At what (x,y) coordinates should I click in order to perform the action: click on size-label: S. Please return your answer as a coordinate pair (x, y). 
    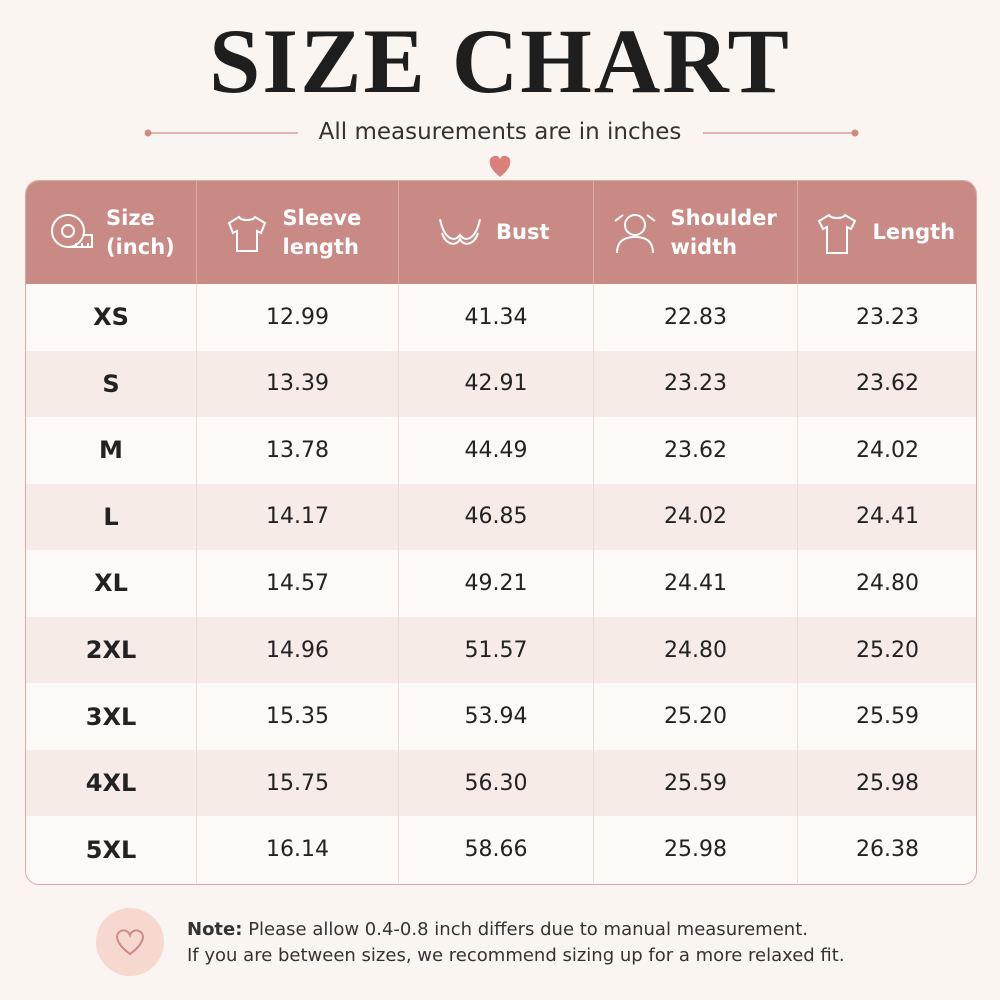
    Looking at the image, I should click on (111, 384).